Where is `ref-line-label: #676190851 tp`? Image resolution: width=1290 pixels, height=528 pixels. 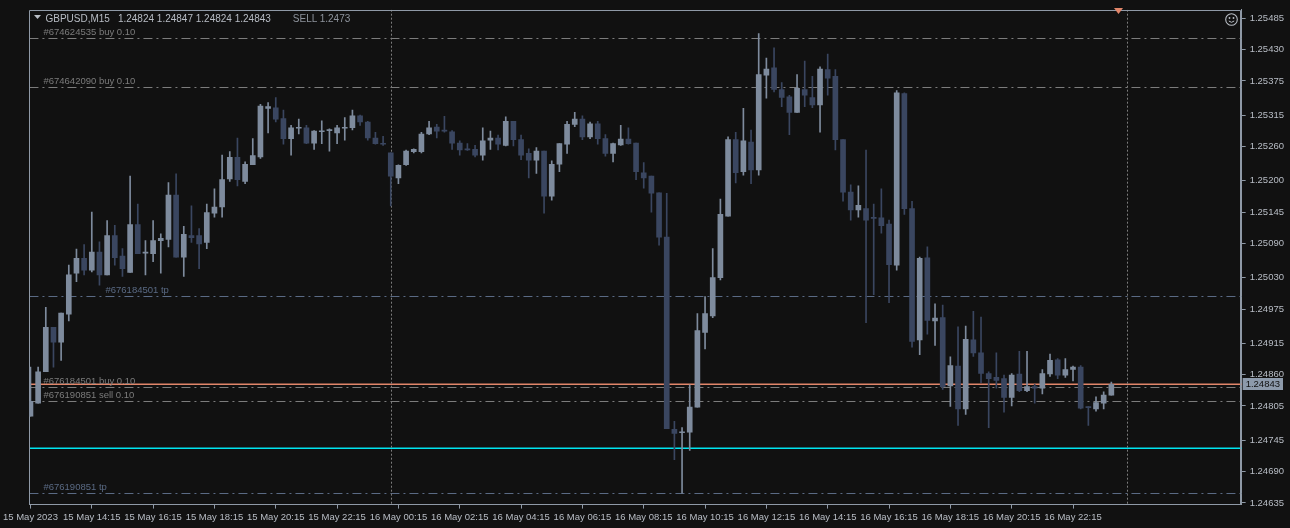
ref-line-label: #676190851 tp is located at coordinates (75, 486).